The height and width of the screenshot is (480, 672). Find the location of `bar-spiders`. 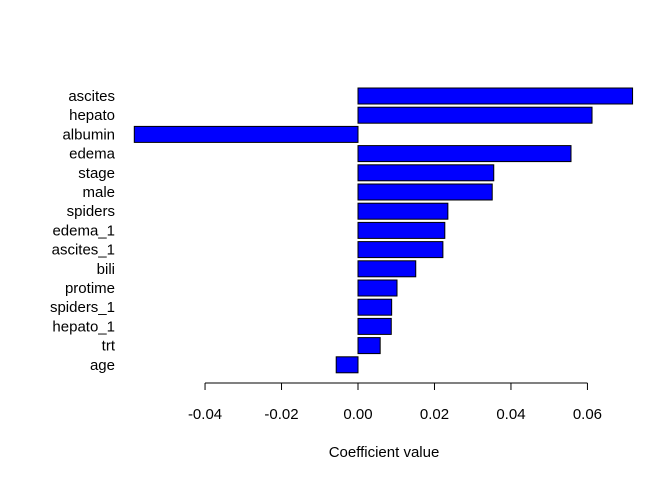

bar-spiders is located at coordinates (403, 211).